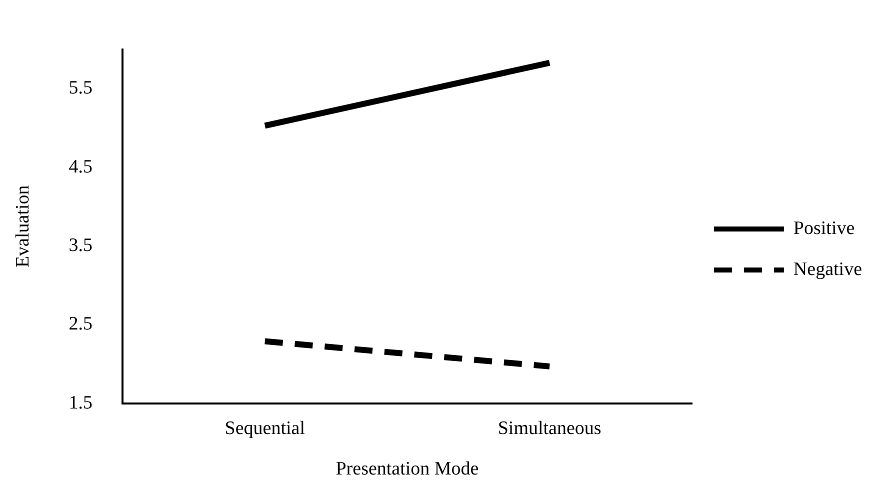  Describe the element at coordinates (80, 245) in the screenshot. I see `y-tick-label: 3.5` at that location.